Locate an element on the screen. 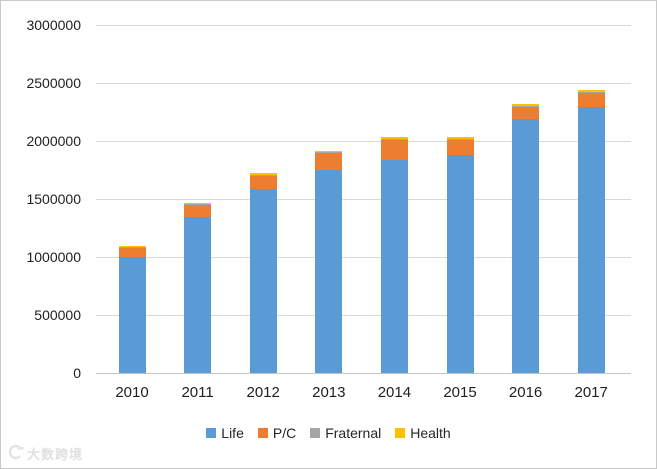  y-axis-tick-label: 1000000 is located at coordinates (53, 257).